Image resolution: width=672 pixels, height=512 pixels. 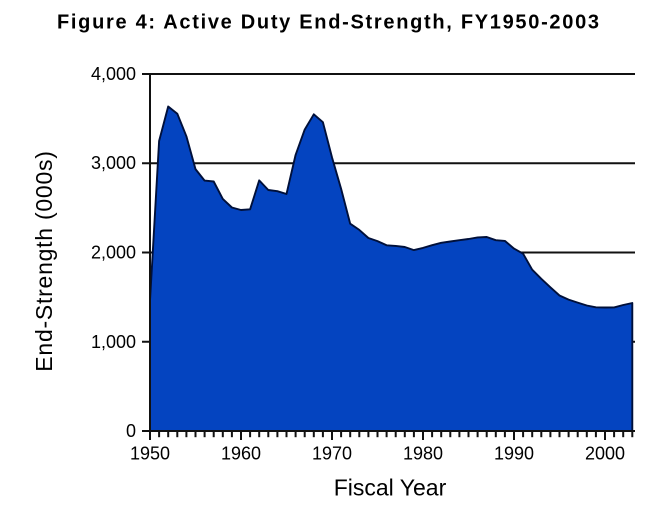 I want to click on svg-text: End-Strength (000s), so click(x=44, y=260).